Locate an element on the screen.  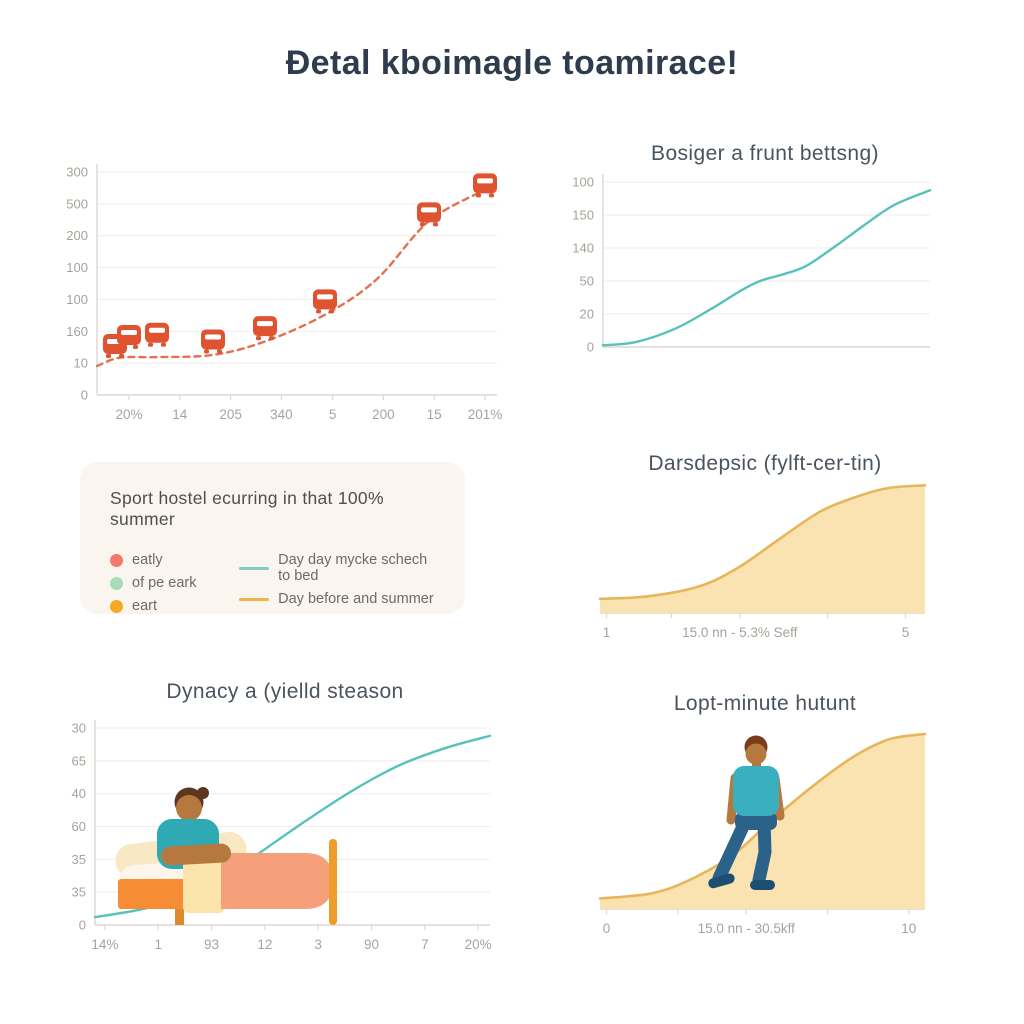
x-tick-label: 14 is located at coordinates (180, 414).